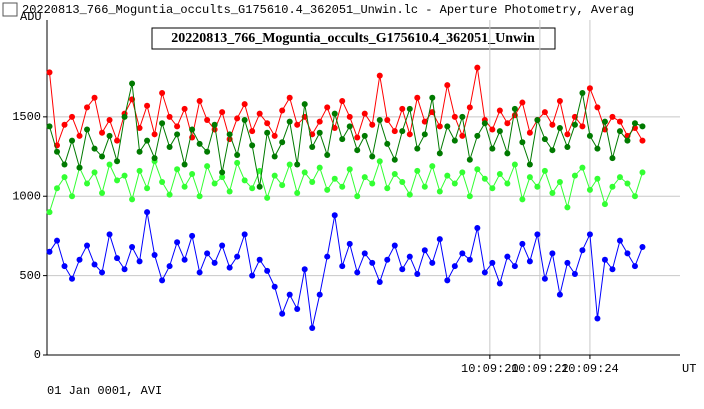  What do you see at coordinates (31, 17) in the screenshot?
I see `y-axis-label: ADU` at bounding box center [31, 17].